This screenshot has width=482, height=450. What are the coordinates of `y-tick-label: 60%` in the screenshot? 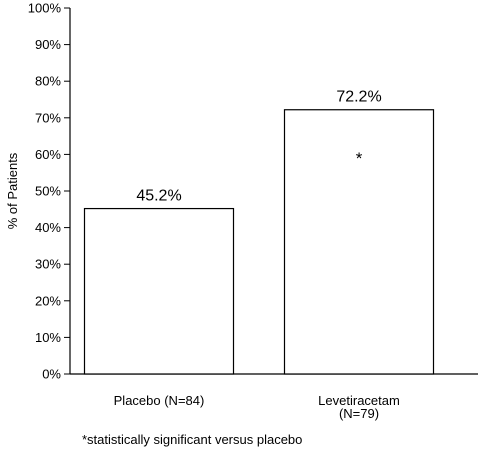 It's located at (48, 154).